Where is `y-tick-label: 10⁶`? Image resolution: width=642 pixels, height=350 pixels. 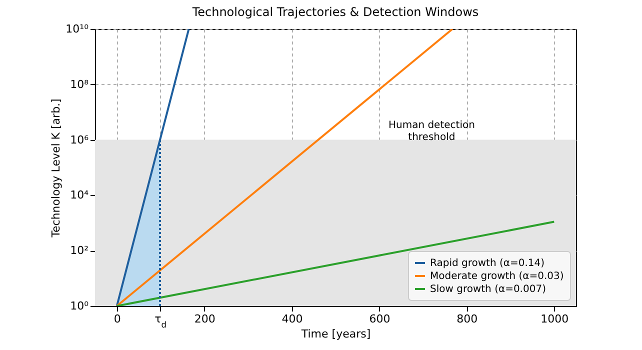 y-tick-label: 10⁶ is located at coordinates (80, 139).